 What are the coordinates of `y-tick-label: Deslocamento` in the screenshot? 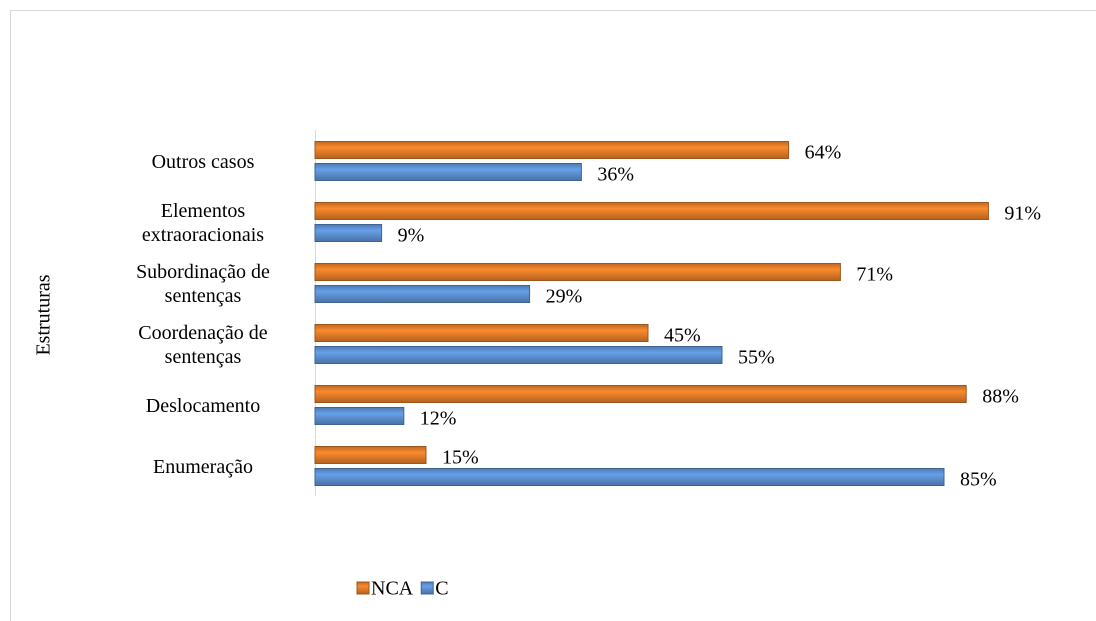 It's located at (203, 405).